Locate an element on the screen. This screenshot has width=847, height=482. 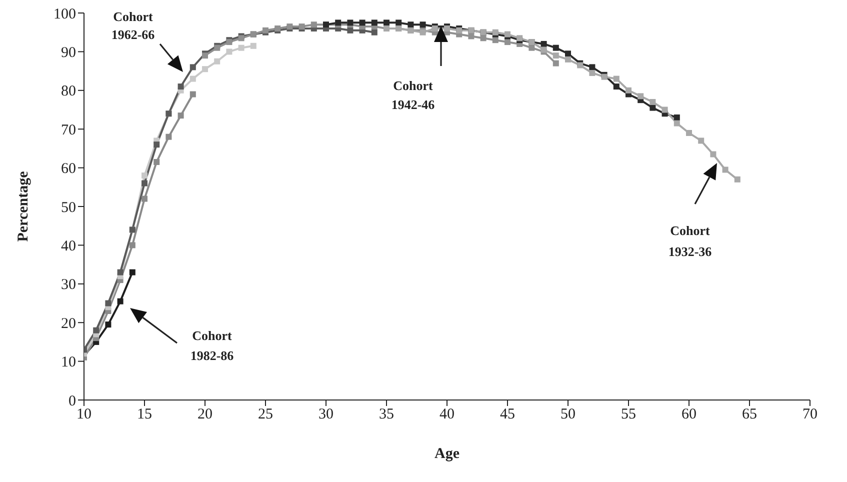
y-tick-label: 50 is located at coordinates (68, 208).